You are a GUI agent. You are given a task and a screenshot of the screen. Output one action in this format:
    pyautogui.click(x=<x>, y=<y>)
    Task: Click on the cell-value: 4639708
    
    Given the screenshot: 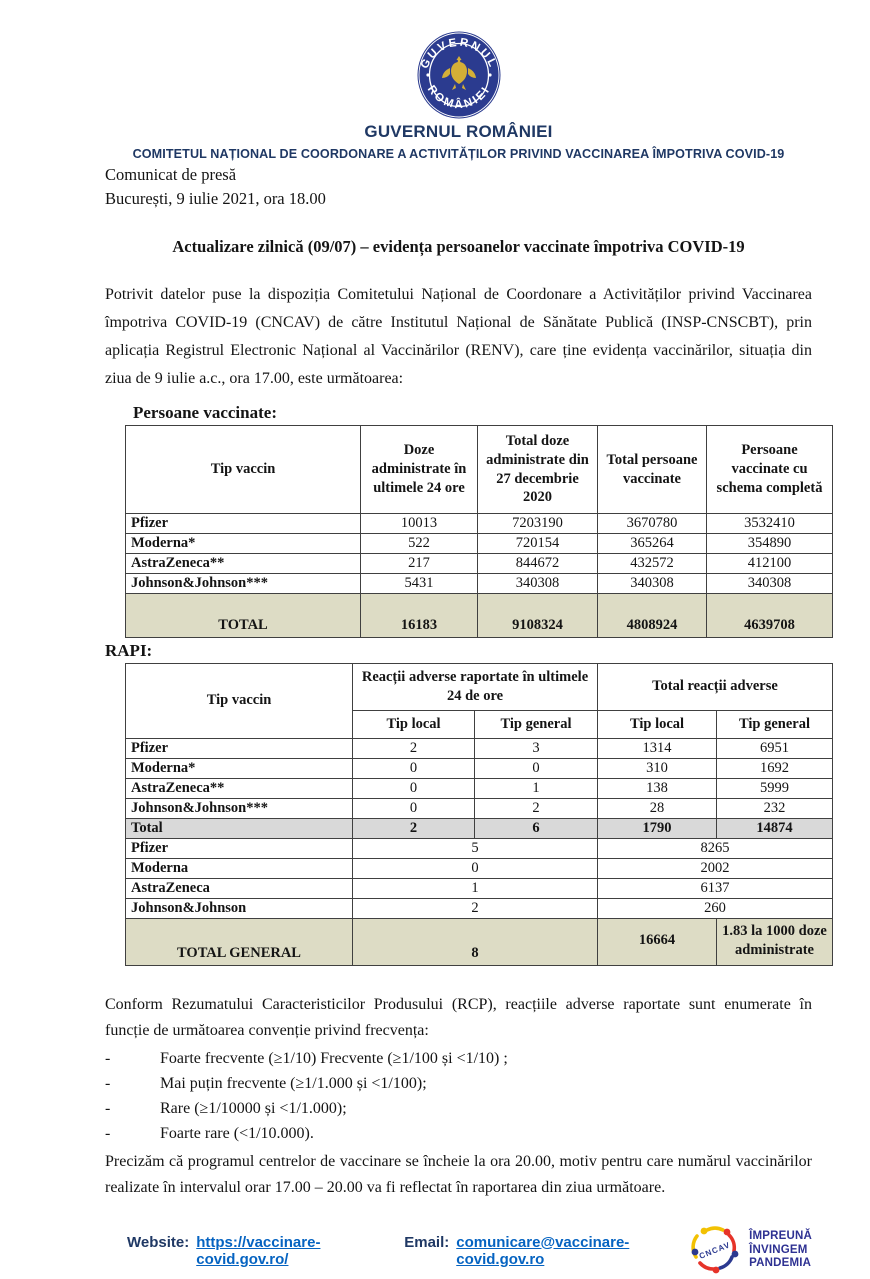 What is the action you would take?
    pyautogui.click(x=769, y=615)
    